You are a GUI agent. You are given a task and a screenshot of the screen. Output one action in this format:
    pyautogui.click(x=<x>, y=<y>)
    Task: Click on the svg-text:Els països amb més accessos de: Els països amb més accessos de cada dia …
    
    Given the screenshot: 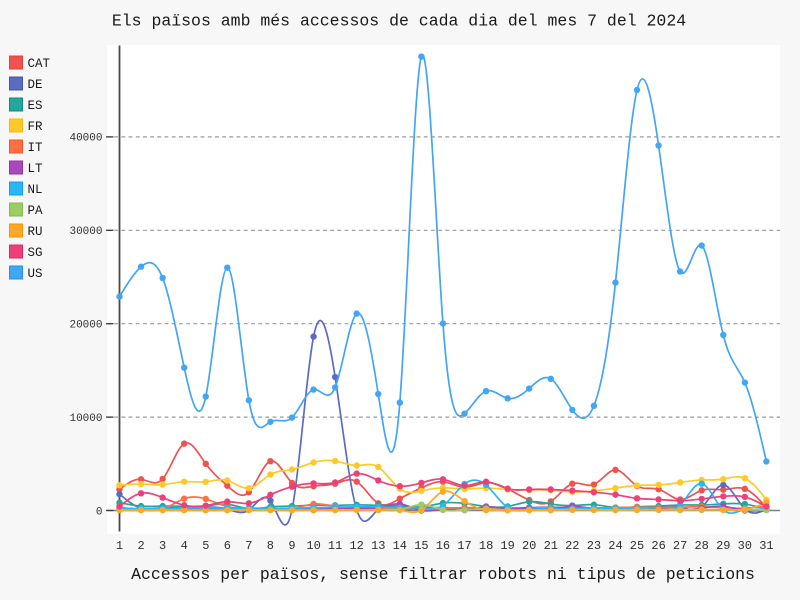 What is the action you would take?
    pyautogui.click(x=399, y=21)
    